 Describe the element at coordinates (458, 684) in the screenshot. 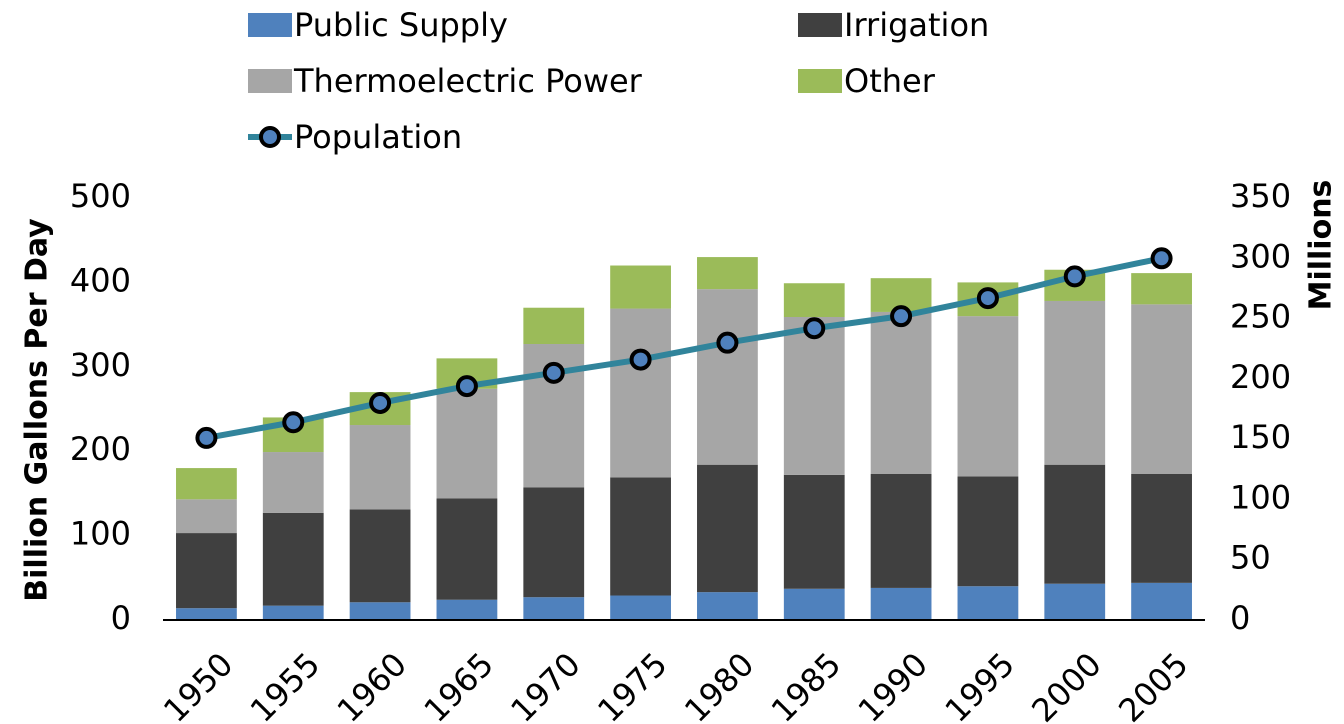

I see `x-tick-label: 1965` at that location.